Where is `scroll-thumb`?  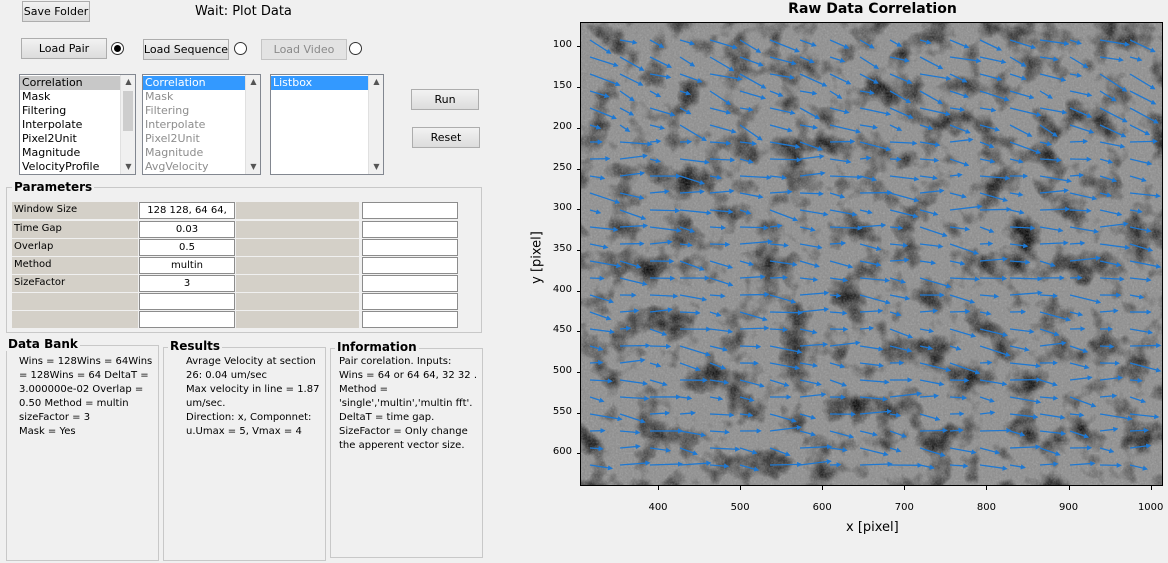 scroll-thumb is located at coordinates (128, 111).